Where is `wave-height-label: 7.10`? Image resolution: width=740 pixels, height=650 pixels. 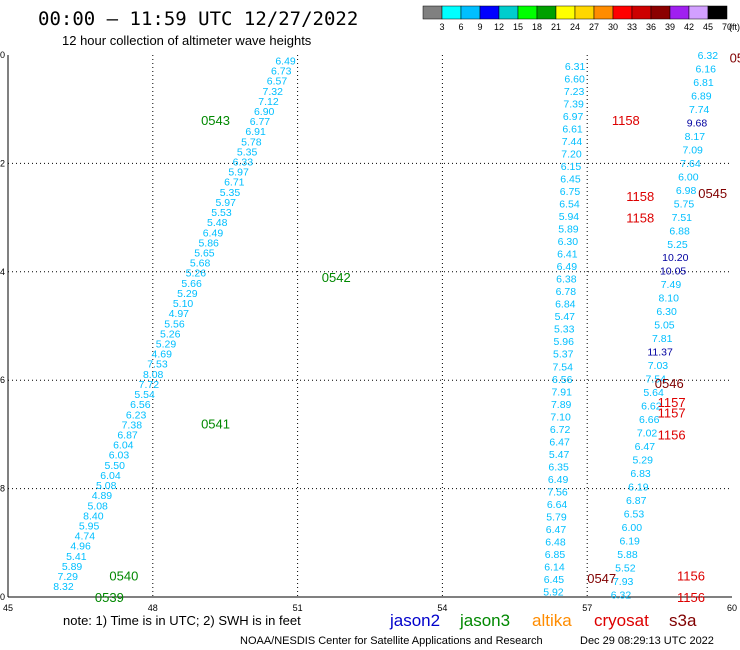 wave-height-label: 7.10 is located at coordinates (560, 417).